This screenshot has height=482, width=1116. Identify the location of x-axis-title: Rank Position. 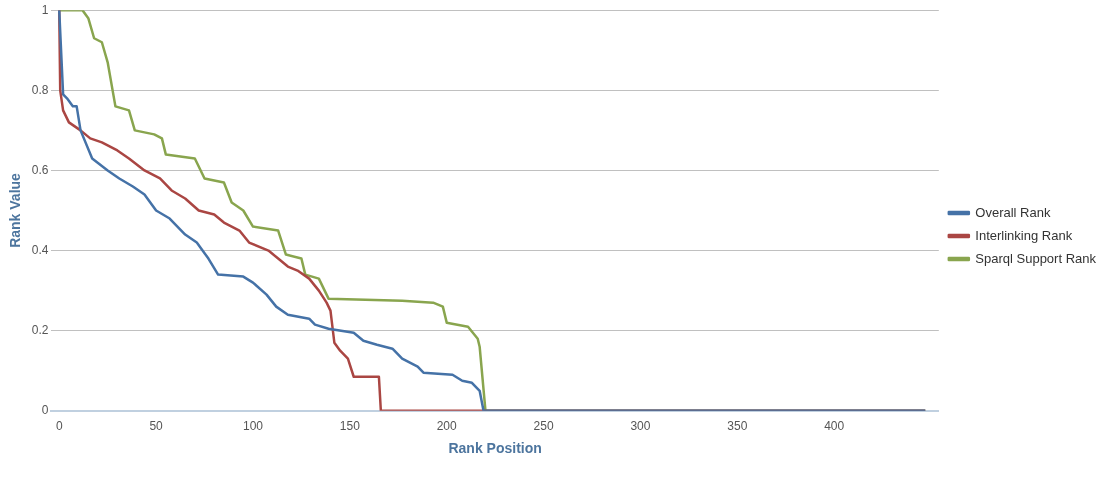
(495, 448).